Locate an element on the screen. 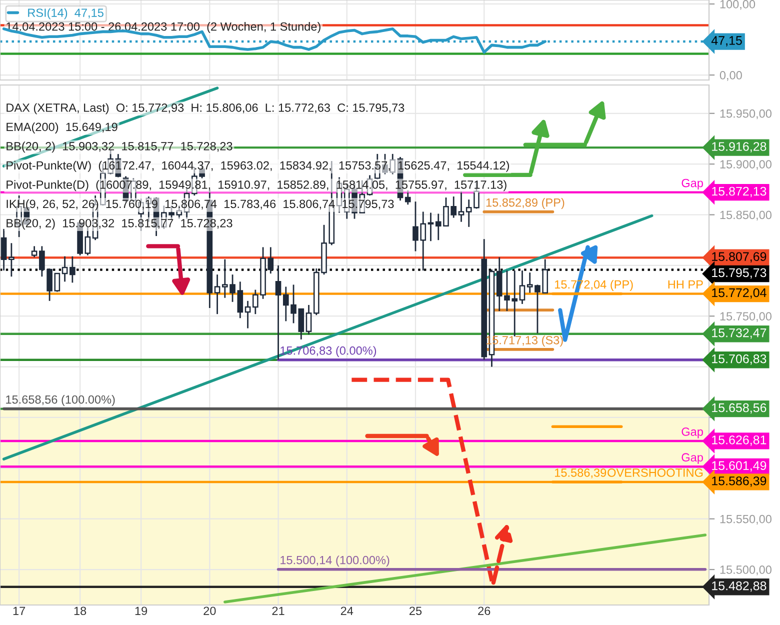 The image size is (780, 625). ref-line-label: 15.872,13 is located at coordinates (739, 192).